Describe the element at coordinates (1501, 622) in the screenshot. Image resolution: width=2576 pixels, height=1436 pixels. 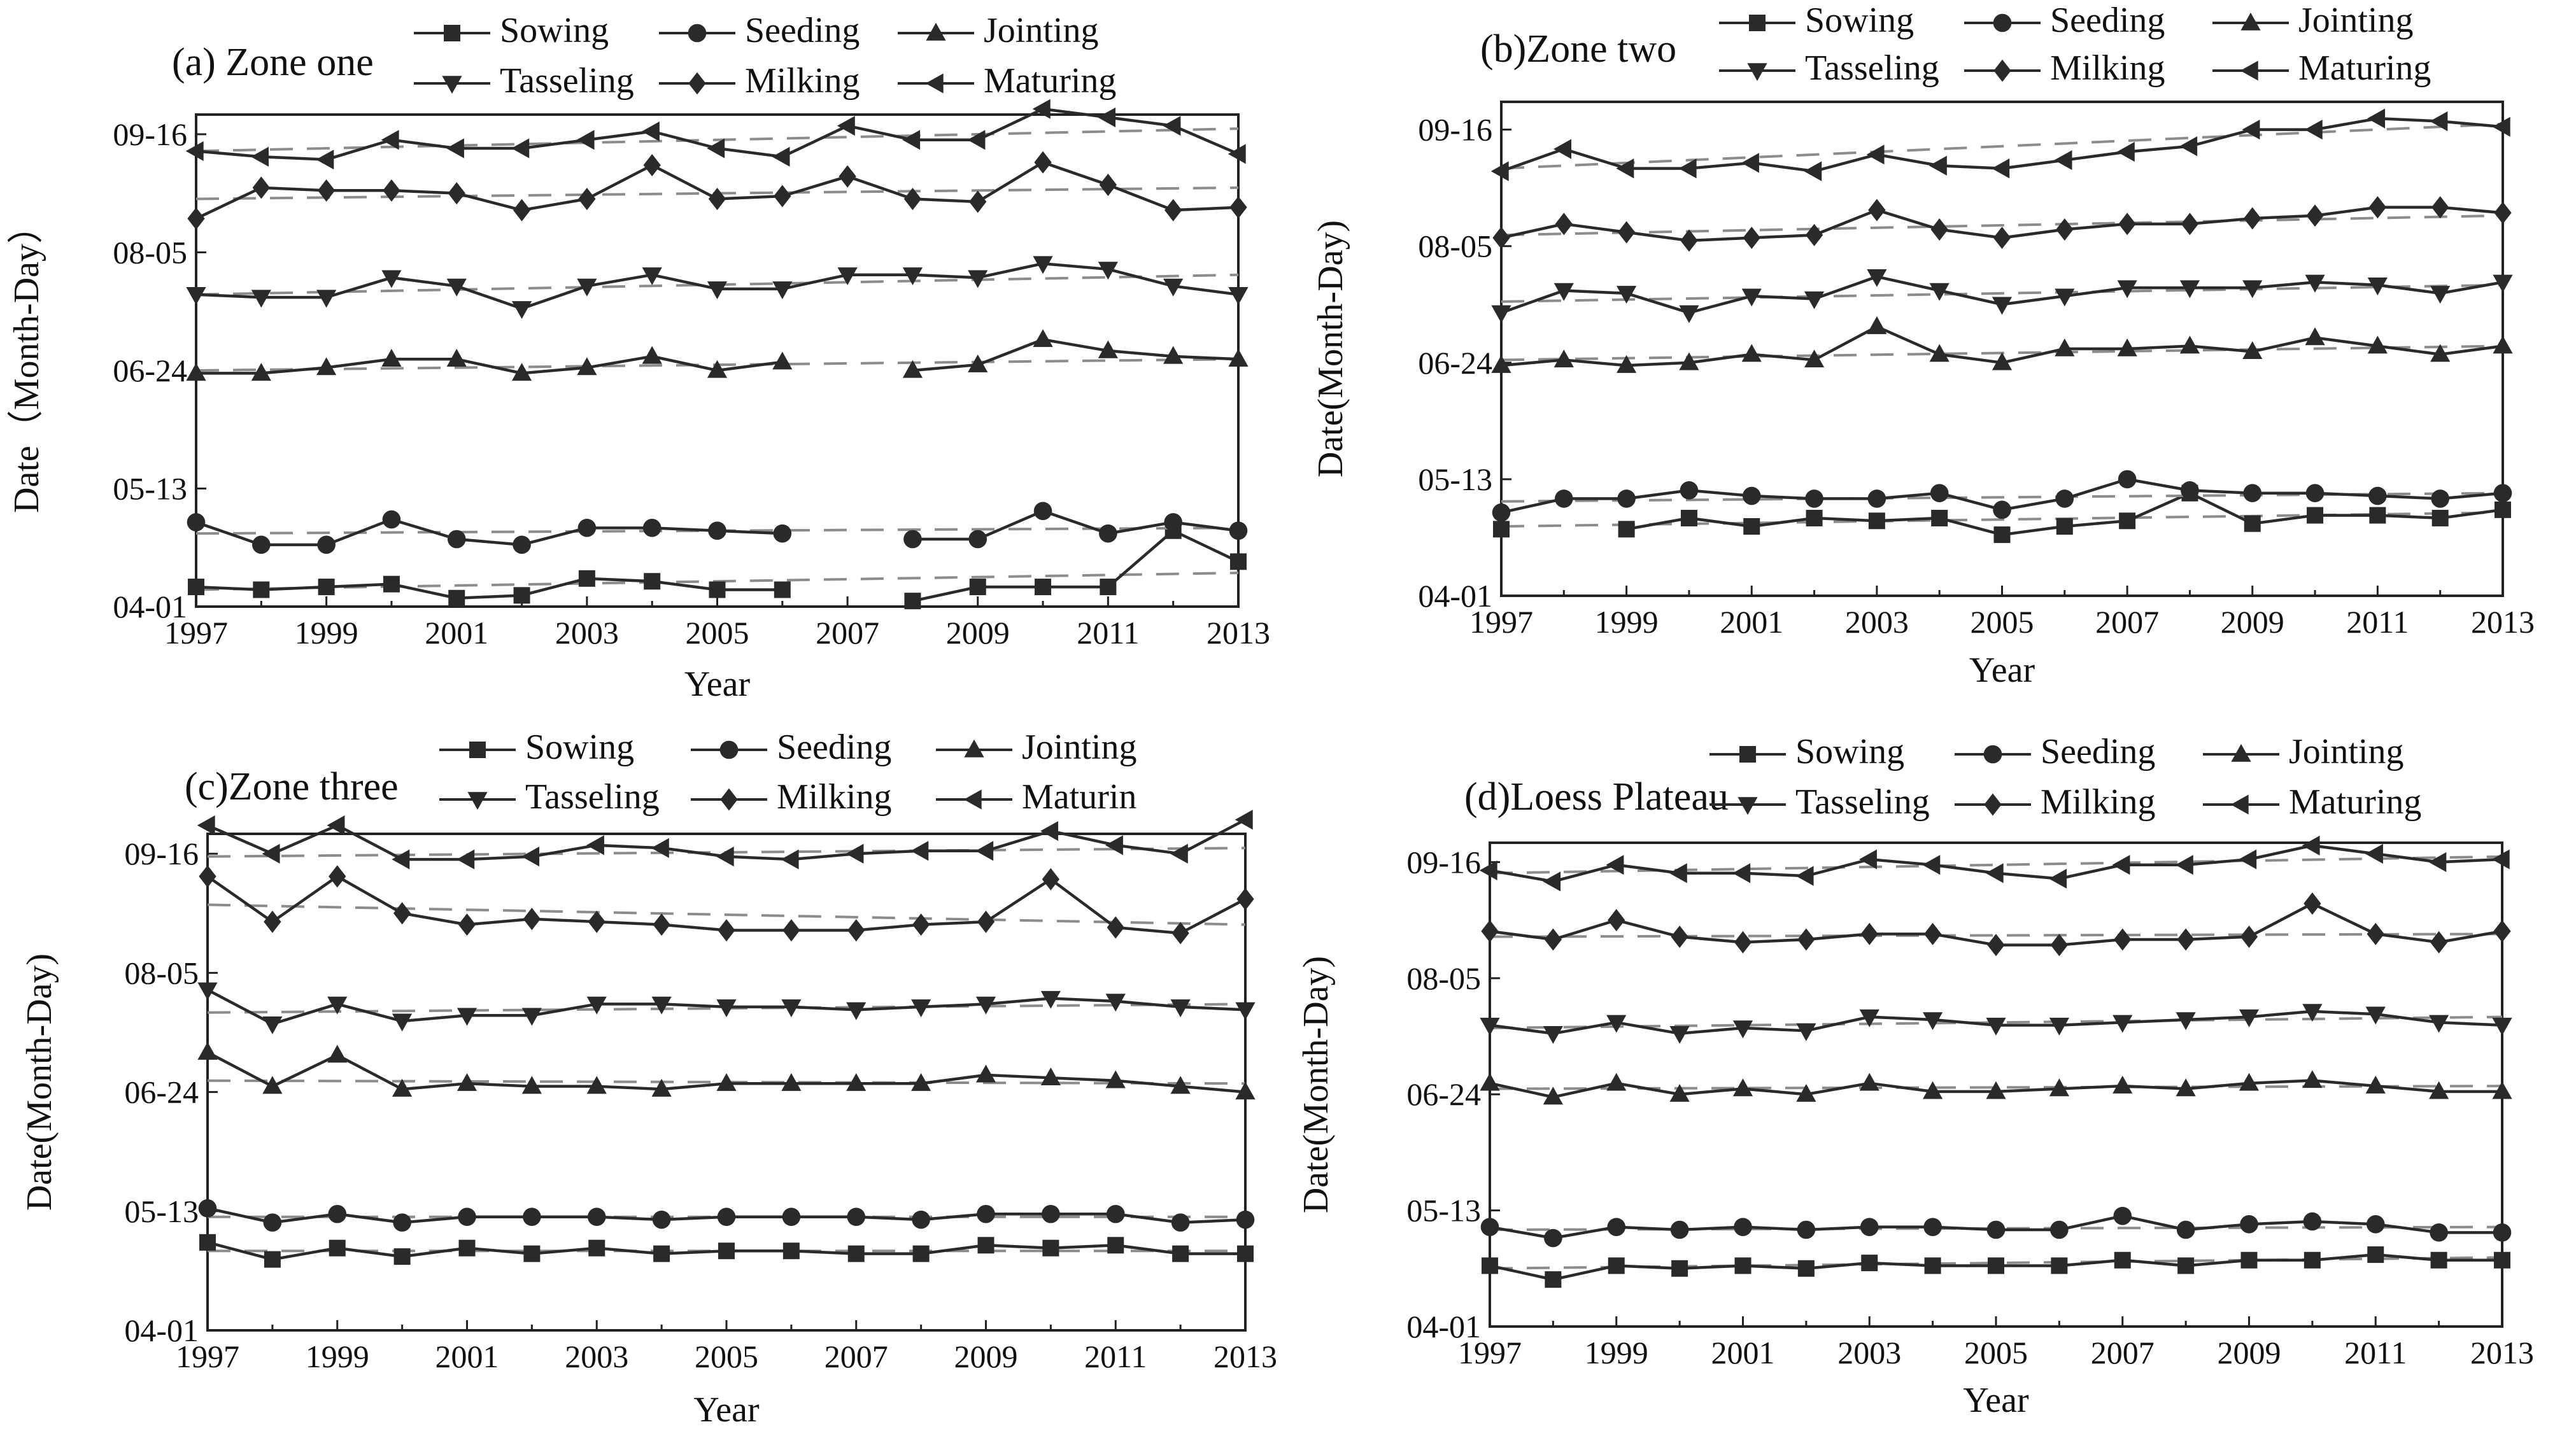
I see `x-tick-label: 1997` at that location.